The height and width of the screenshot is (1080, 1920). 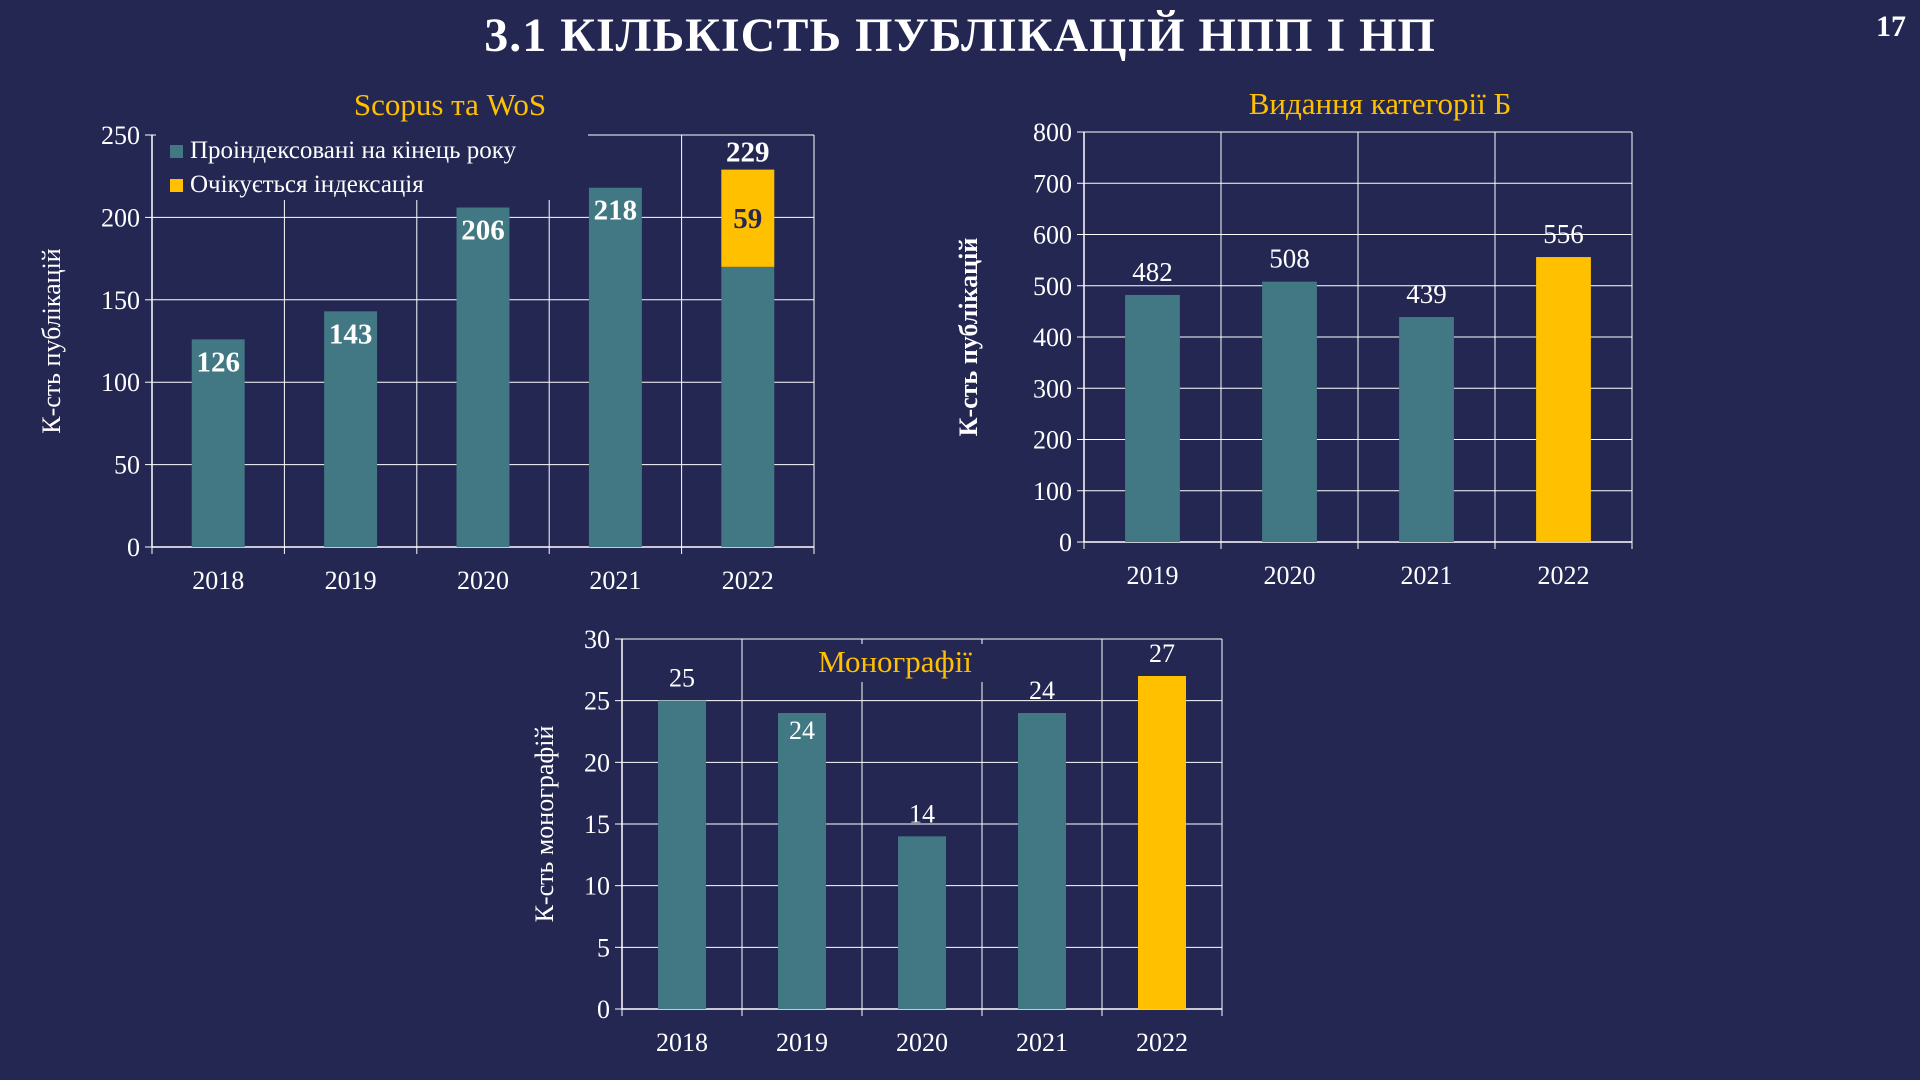 What do you see at coordinates (1162, 653) in the screenshot?
I see `data-label-2022: 27` at bounding box center [1162, 653].